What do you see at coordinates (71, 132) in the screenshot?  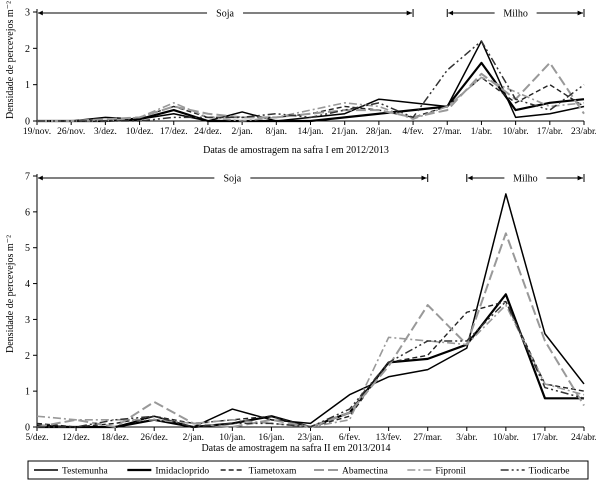 I see `x-tick-label: 26/nov.` at bounding box center [71, 132].